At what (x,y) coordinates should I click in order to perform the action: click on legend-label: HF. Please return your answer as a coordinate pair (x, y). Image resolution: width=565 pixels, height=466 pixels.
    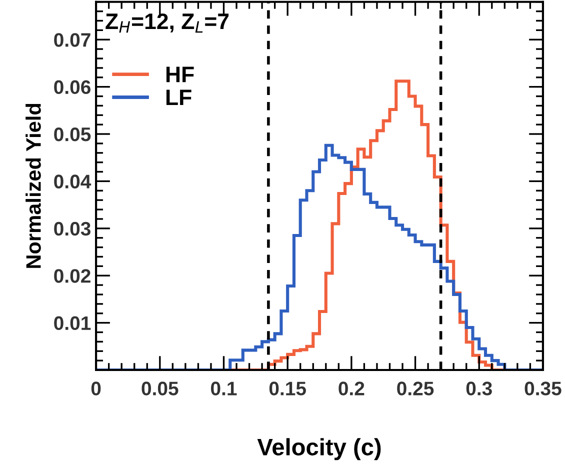
    Looking at the image, I should click on (180, 74).